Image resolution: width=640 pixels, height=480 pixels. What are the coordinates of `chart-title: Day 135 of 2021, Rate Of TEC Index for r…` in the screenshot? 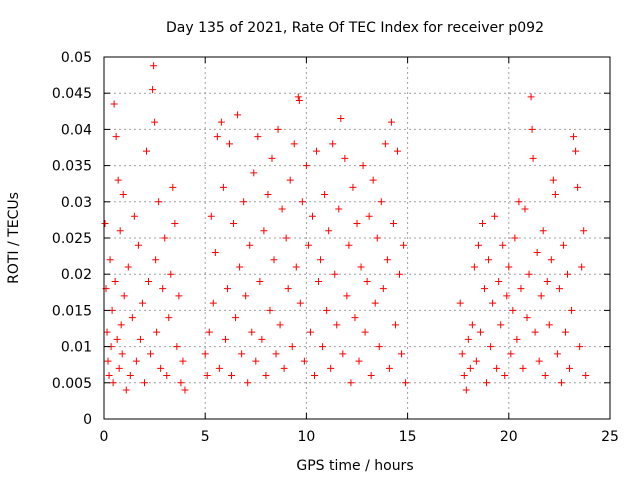 It's located at (355, 28).